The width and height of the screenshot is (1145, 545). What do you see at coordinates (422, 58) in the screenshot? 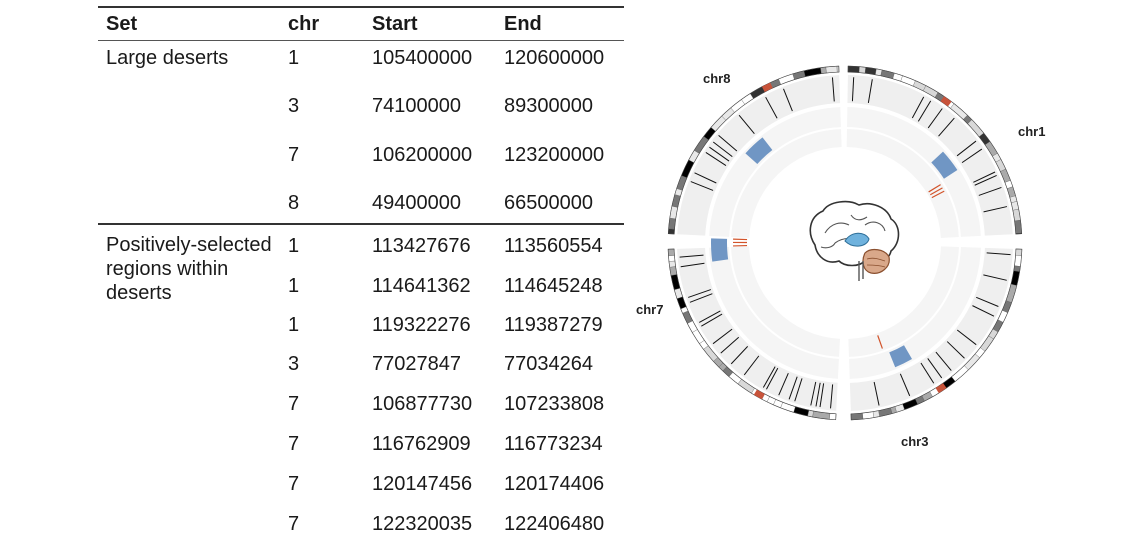
I see `cell-start: 105400000` at bounding box center [422, 58].